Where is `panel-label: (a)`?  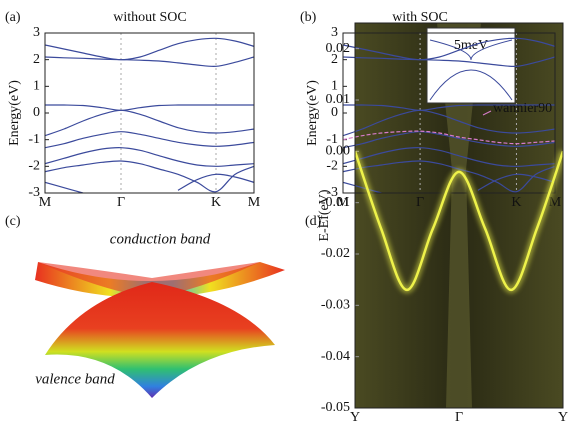
panel-label: (a) is located at coordinates (13, 17).